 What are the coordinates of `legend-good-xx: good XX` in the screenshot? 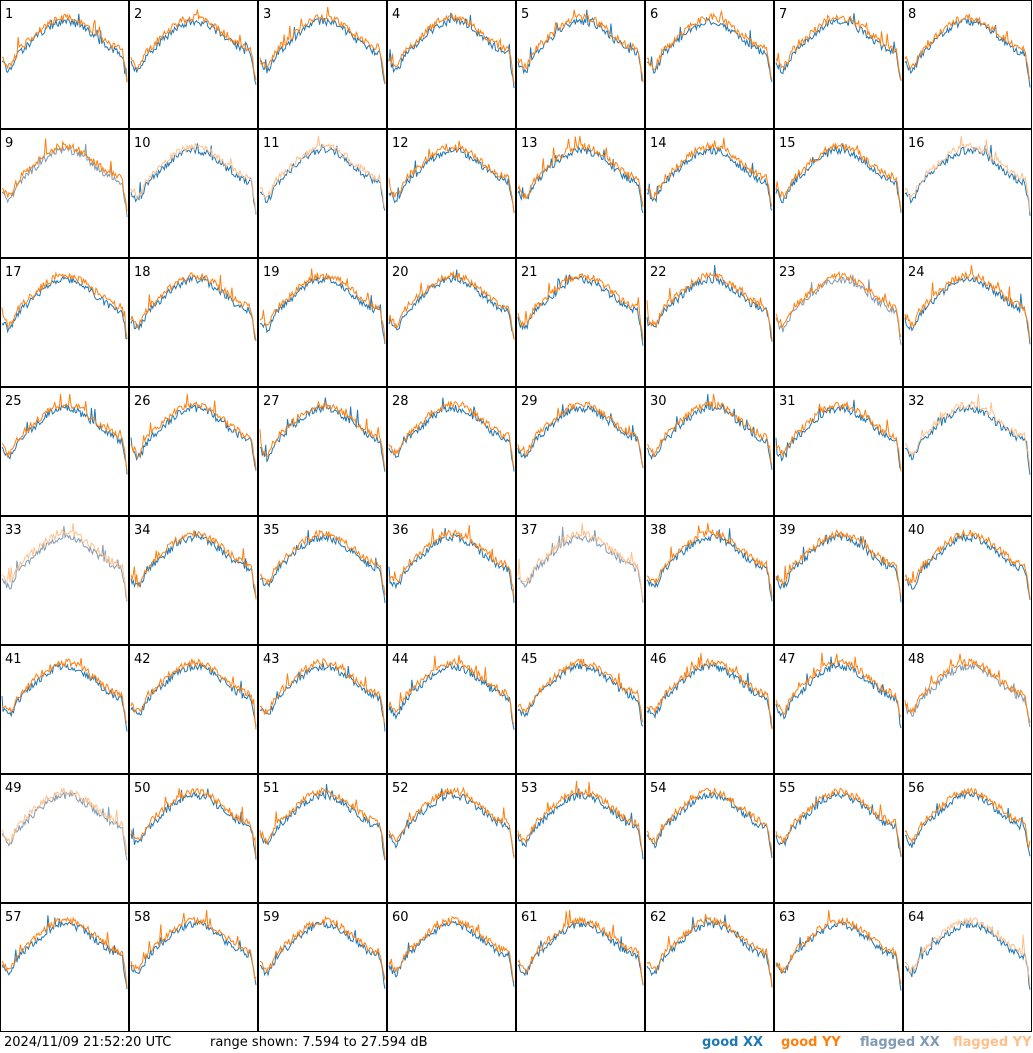 It's located at (733, 1042).